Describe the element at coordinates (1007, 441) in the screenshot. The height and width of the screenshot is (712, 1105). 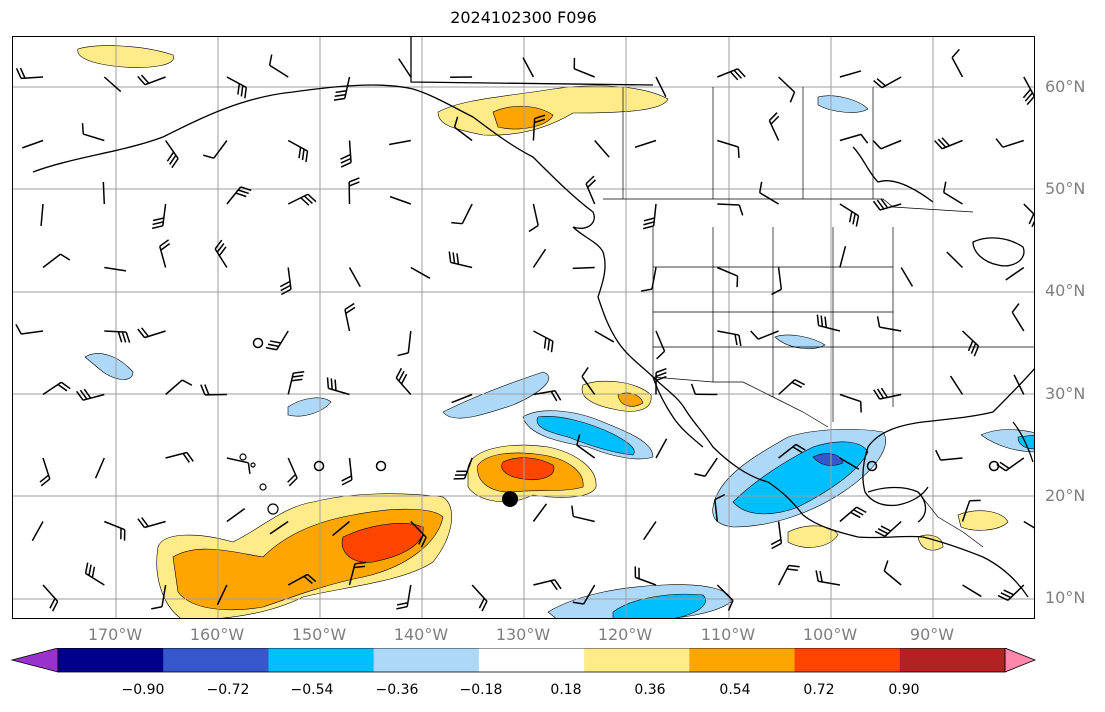
I see `negative-anomaly-florida` at that location.